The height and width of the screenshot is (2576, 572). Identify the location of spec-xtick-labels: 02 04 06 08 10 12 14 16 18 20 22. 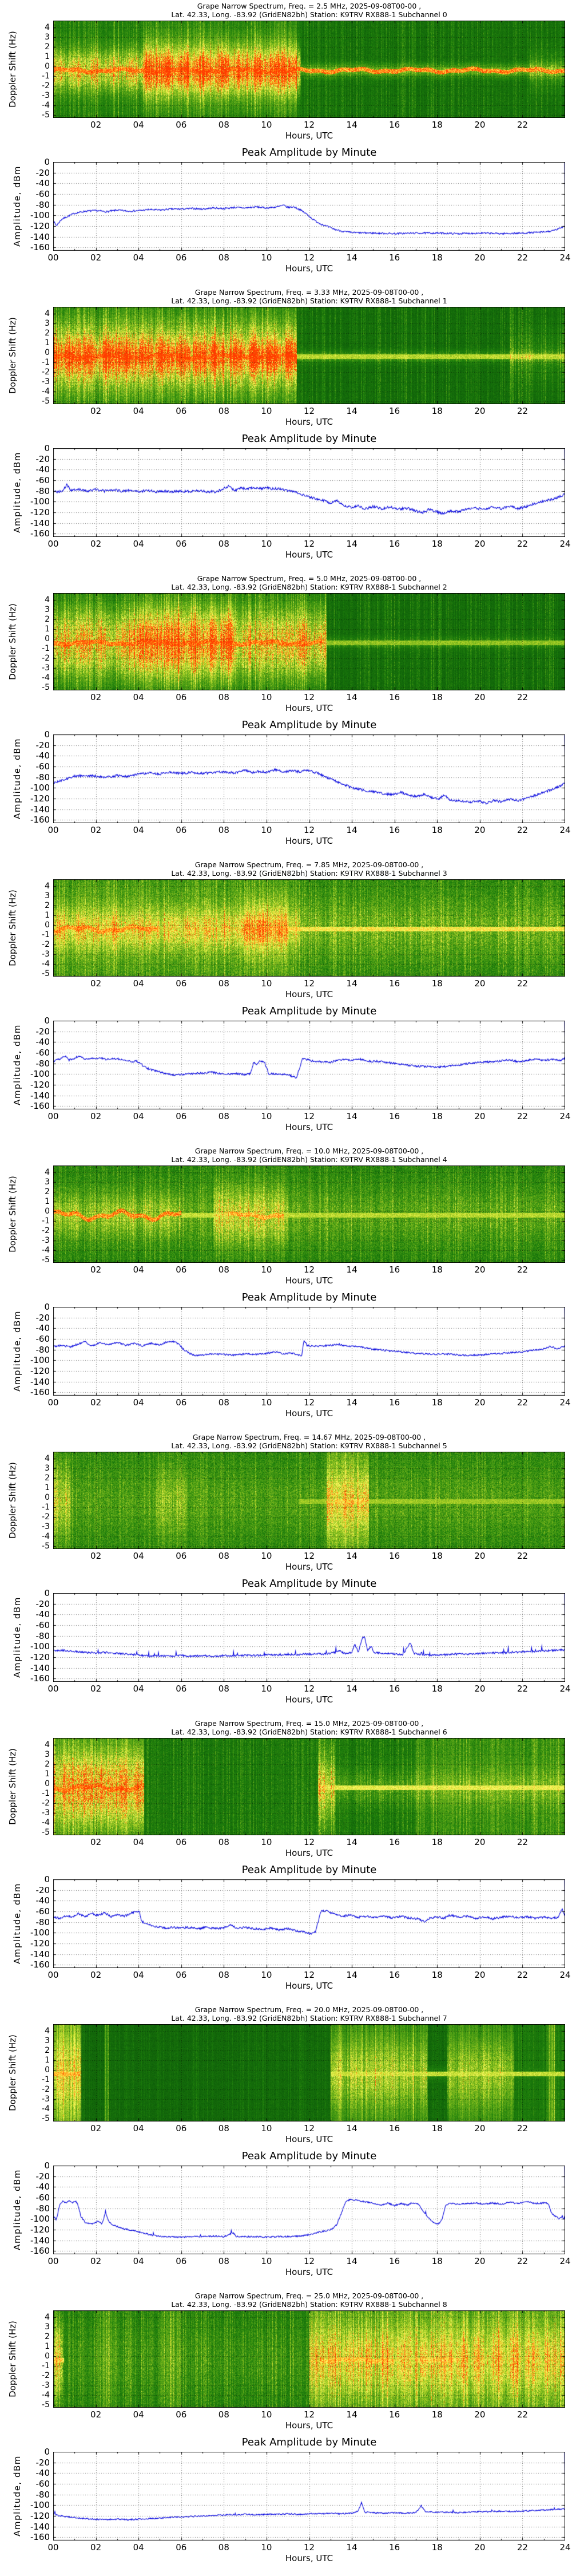
(309, 1270).